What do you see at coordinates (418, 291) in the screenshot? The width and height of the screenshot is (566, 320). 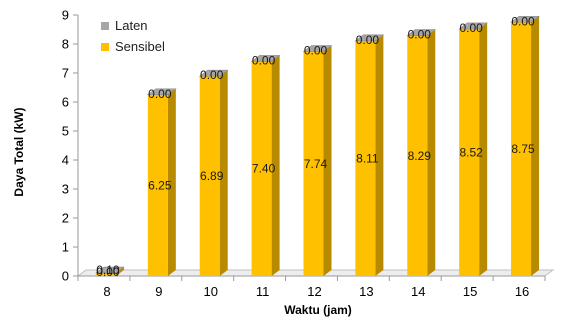 I see `x-tick-label: 14` at bounding box center [418, 291].